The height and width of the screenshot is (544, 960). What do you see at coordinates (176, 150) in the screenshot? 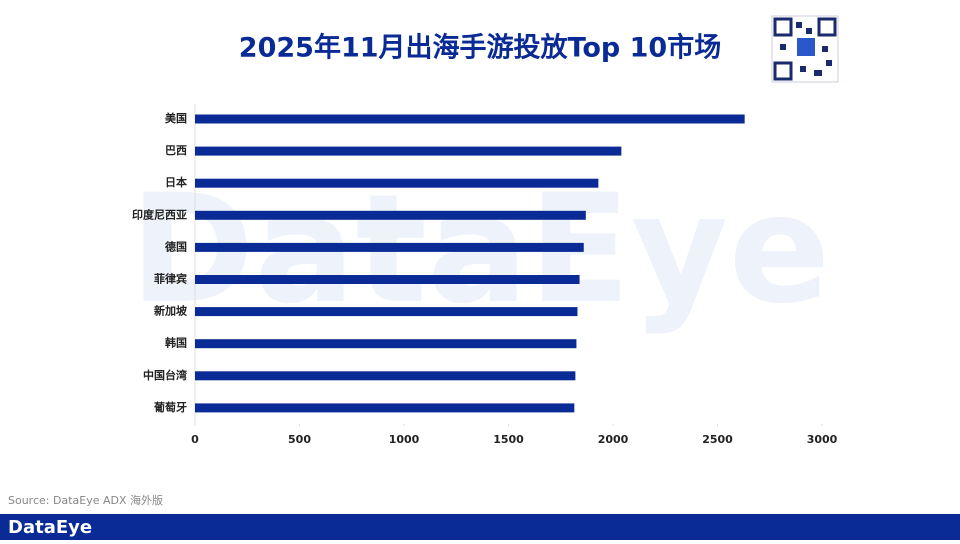
I see `y-tick-label: 巴西` at bounding box center [176, 150].